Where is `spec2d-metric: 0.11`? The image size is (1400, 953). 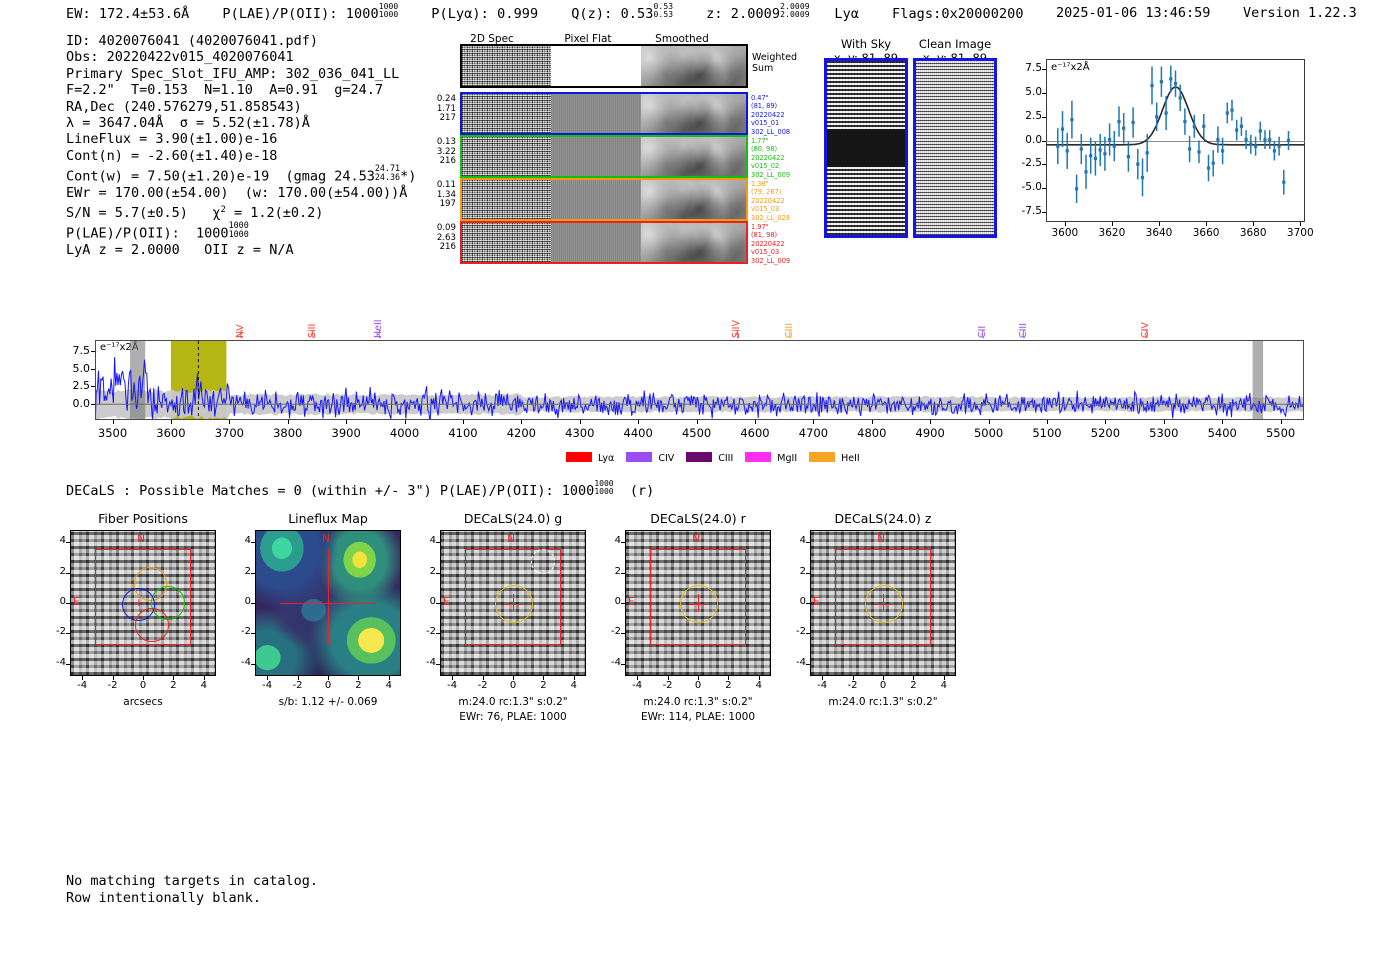
spec2d-metric: 0.11 is located at coordinates (446, 185).